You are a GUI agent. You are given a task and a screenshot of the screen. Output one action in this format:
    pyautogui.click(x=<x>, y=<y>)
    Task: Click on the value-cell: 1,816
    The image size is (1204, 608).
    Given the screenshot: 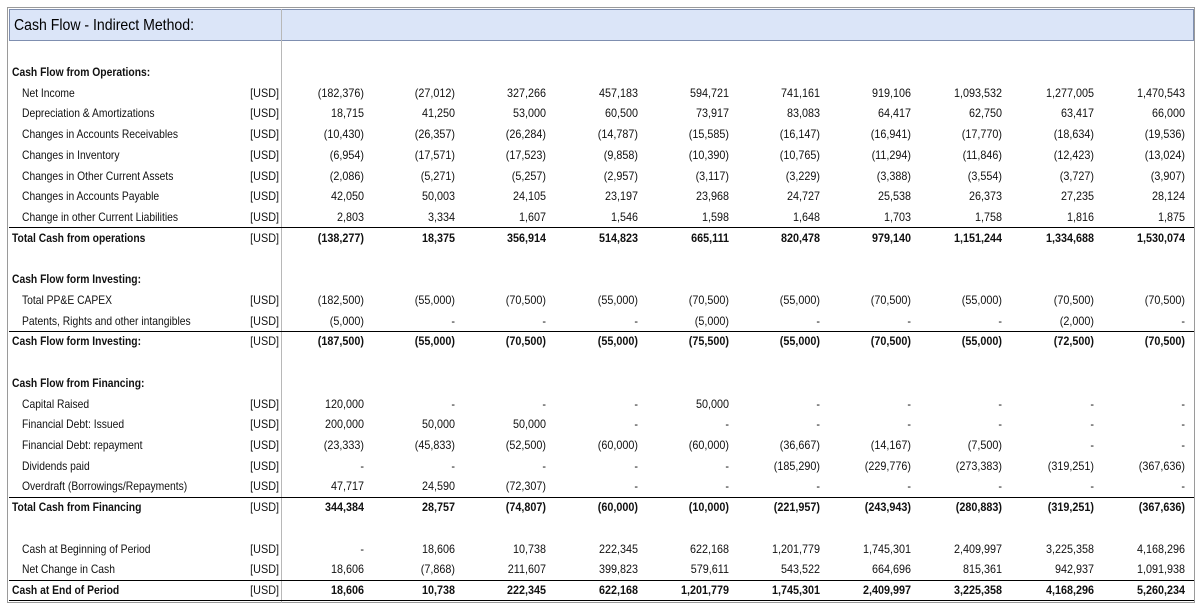 What is the action you would take?
    pyautogui.click(x=1080, y=217)
    